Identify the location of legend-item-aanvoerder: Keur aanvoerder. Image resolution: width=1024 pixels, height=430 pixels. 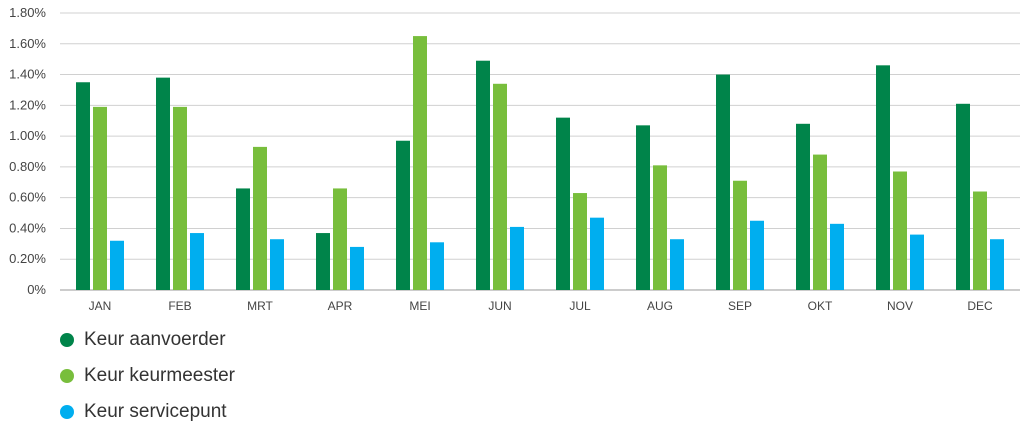
(147, 340).